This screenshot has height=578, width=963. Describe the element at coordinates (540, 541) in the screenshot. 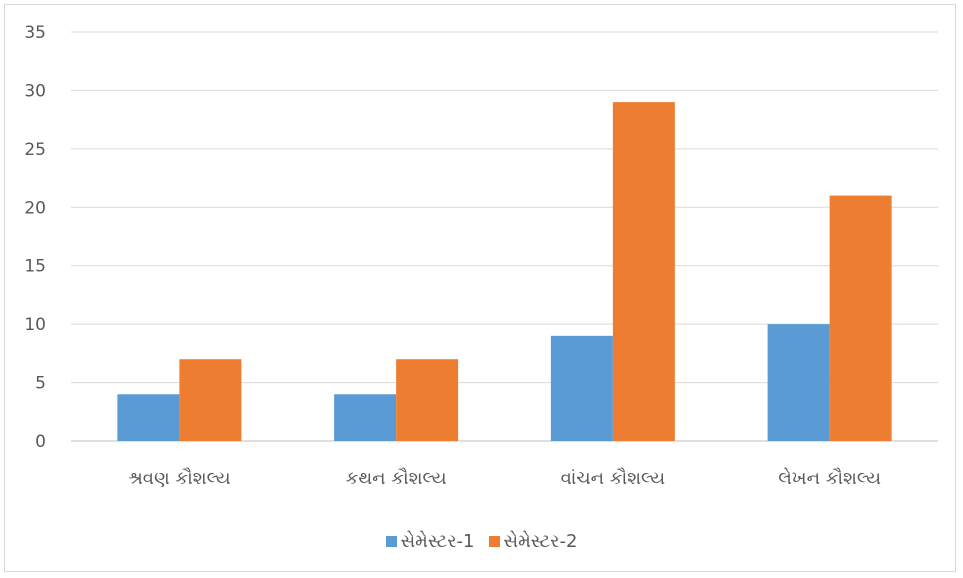

I see `legend-label-series-2: સેમેસ્ટર-2` at that location.